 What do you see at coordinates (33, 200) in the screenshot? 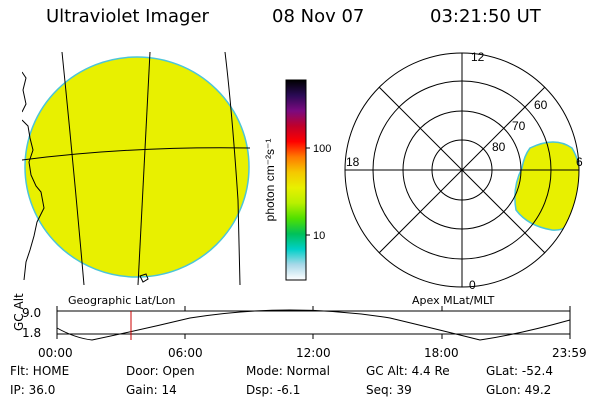
I see `coastline` at bounding box center [33, 200].